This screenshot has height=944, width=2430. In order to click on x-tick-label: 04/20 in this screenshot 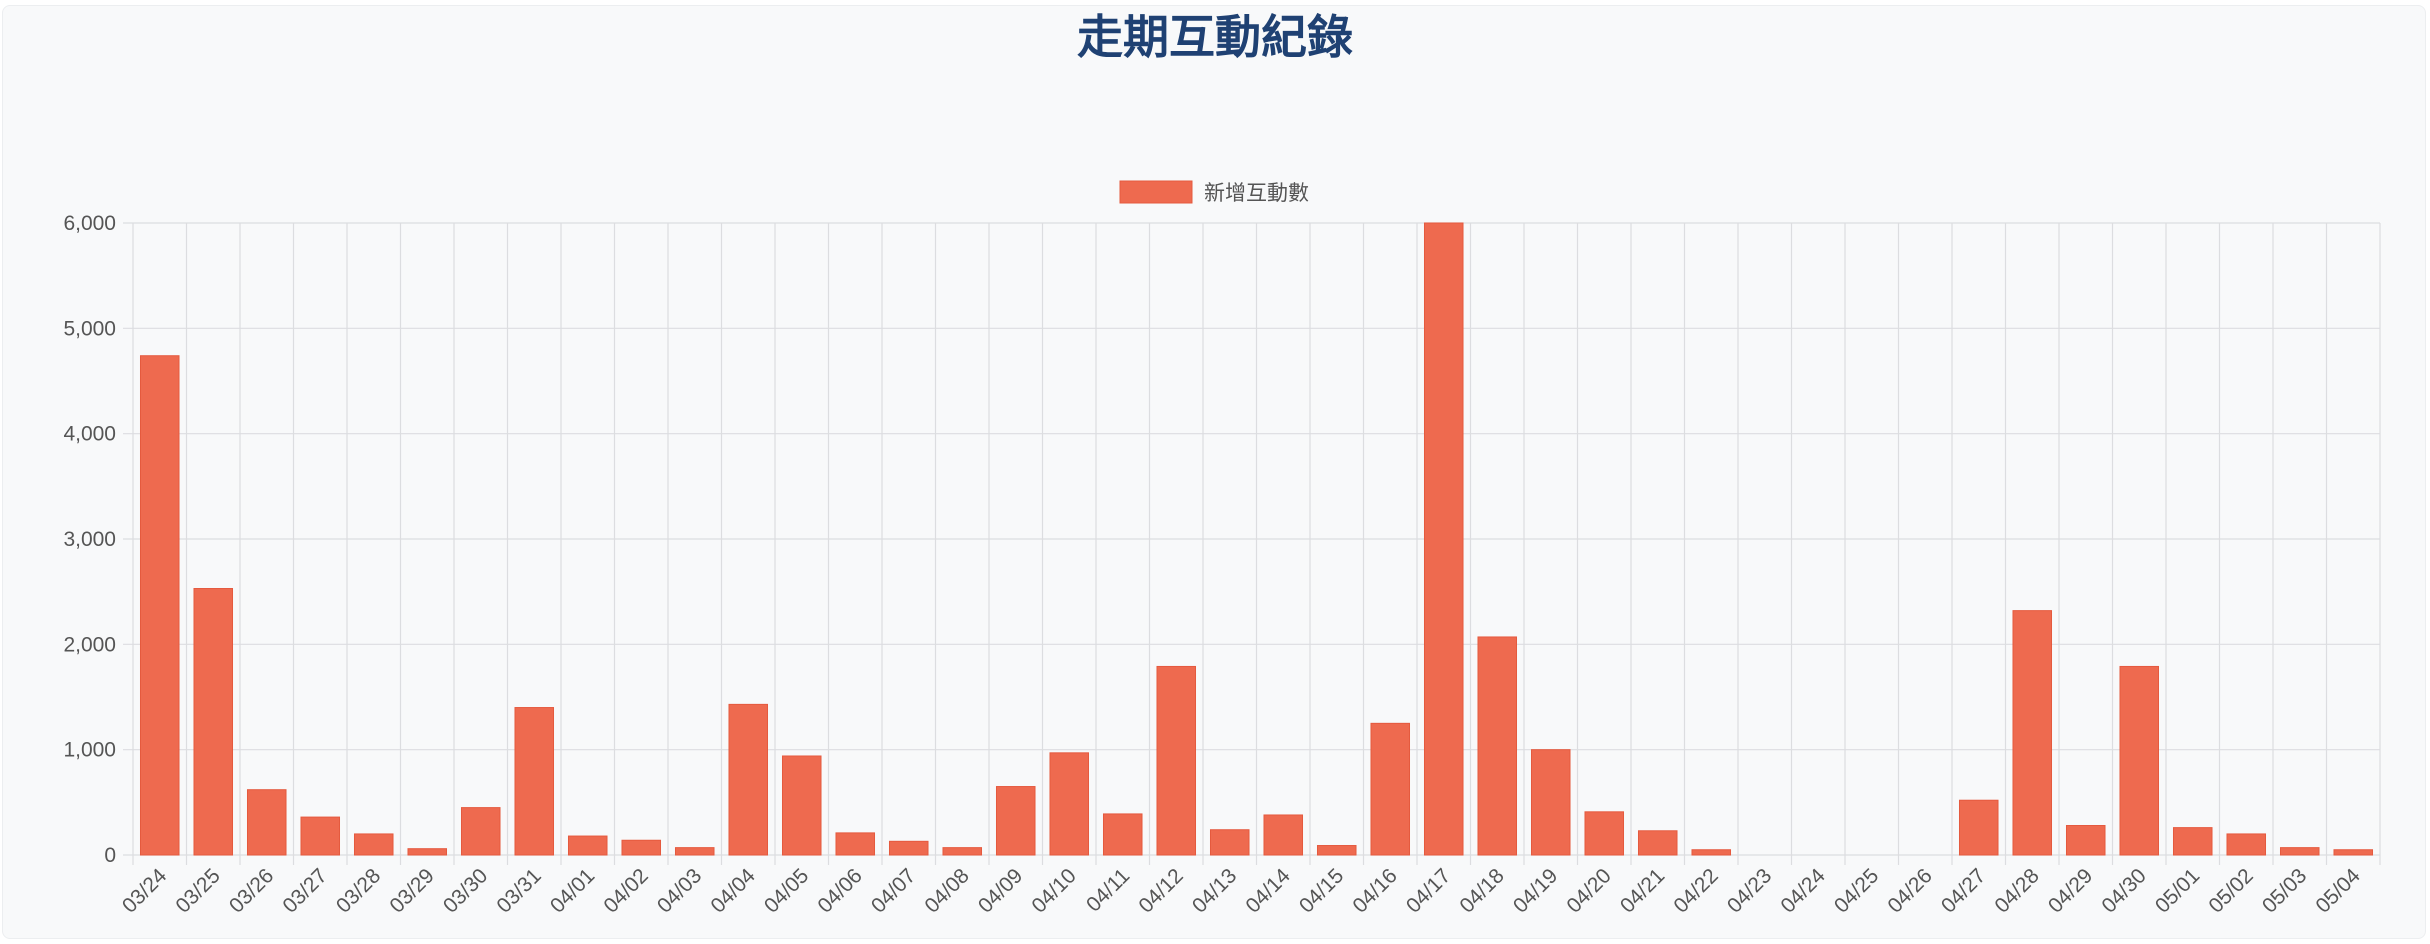, I will do `click(1588, 890)`.